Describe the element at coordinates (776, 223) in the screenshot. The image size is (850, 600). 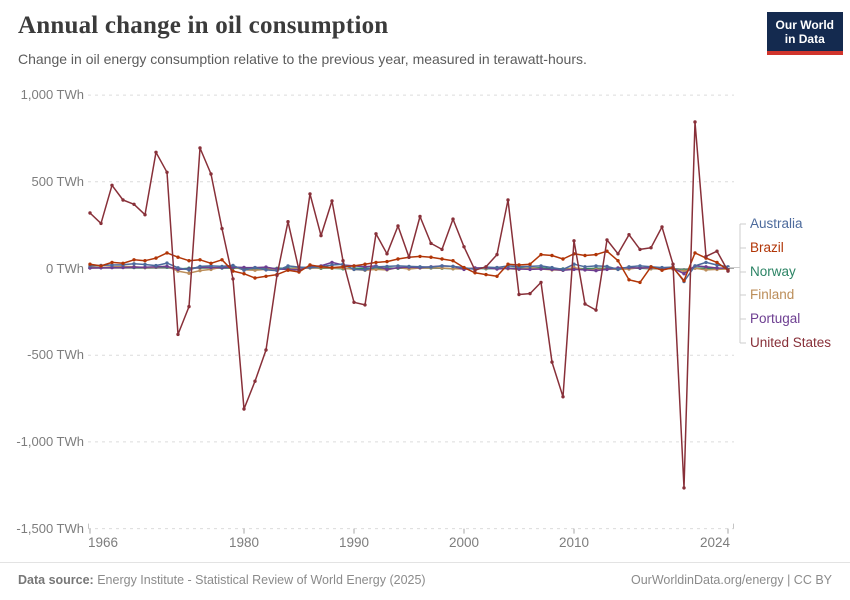
I see `legend-label-australia: Australia` at that location.